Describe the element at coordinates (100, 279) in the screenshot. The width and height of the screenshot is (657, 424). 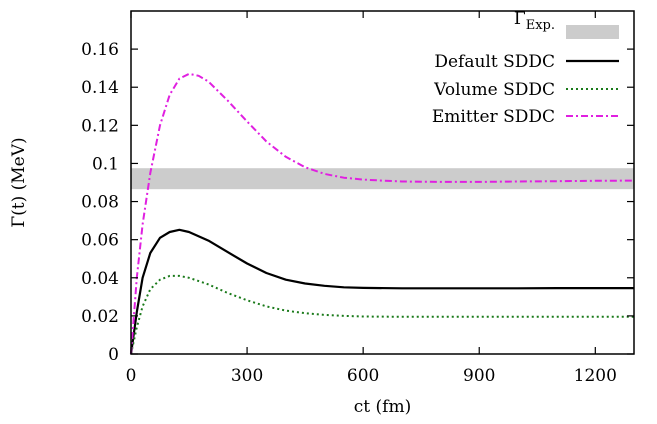
I see `y-tick-label: 0.04` at that location.